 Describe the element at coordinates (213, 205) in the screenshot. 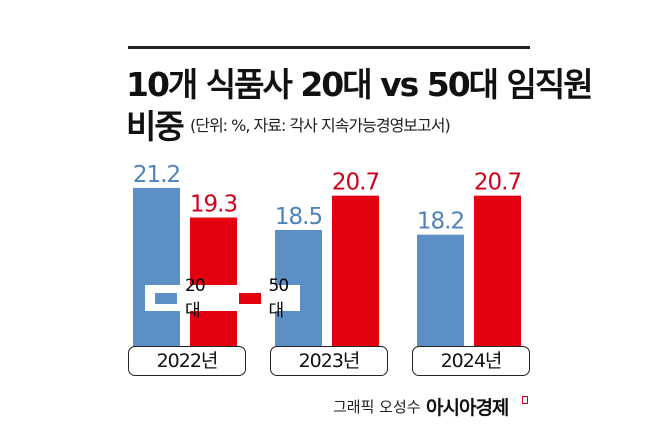

I see `data-label: 19.3` at that location.